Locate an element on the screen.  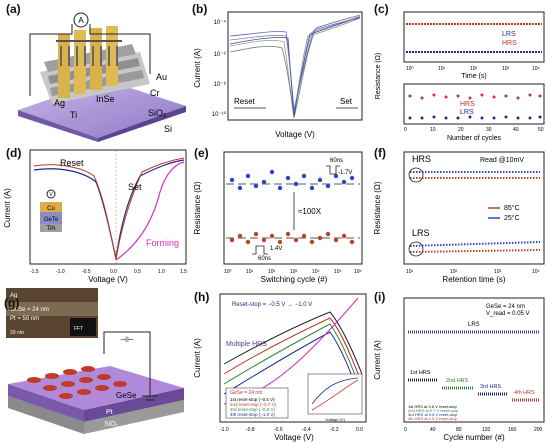
xtick: 80 is located at coordinates (459, 430).